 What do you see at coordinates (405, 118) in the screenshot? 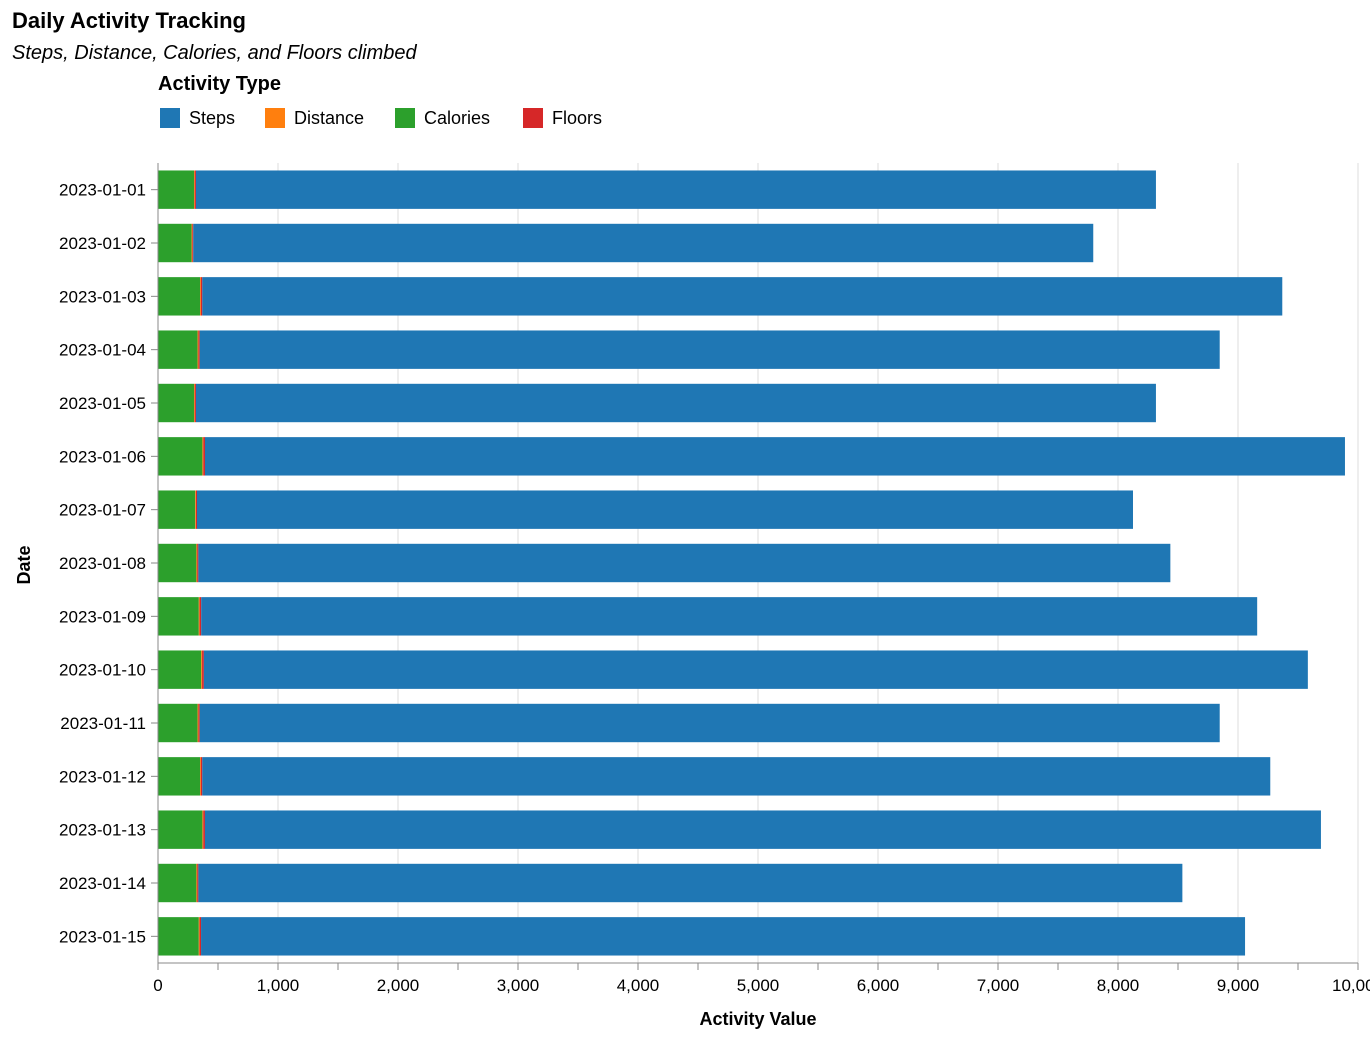
I see `legend-swatch-calories` at bounding box center [405, 118].